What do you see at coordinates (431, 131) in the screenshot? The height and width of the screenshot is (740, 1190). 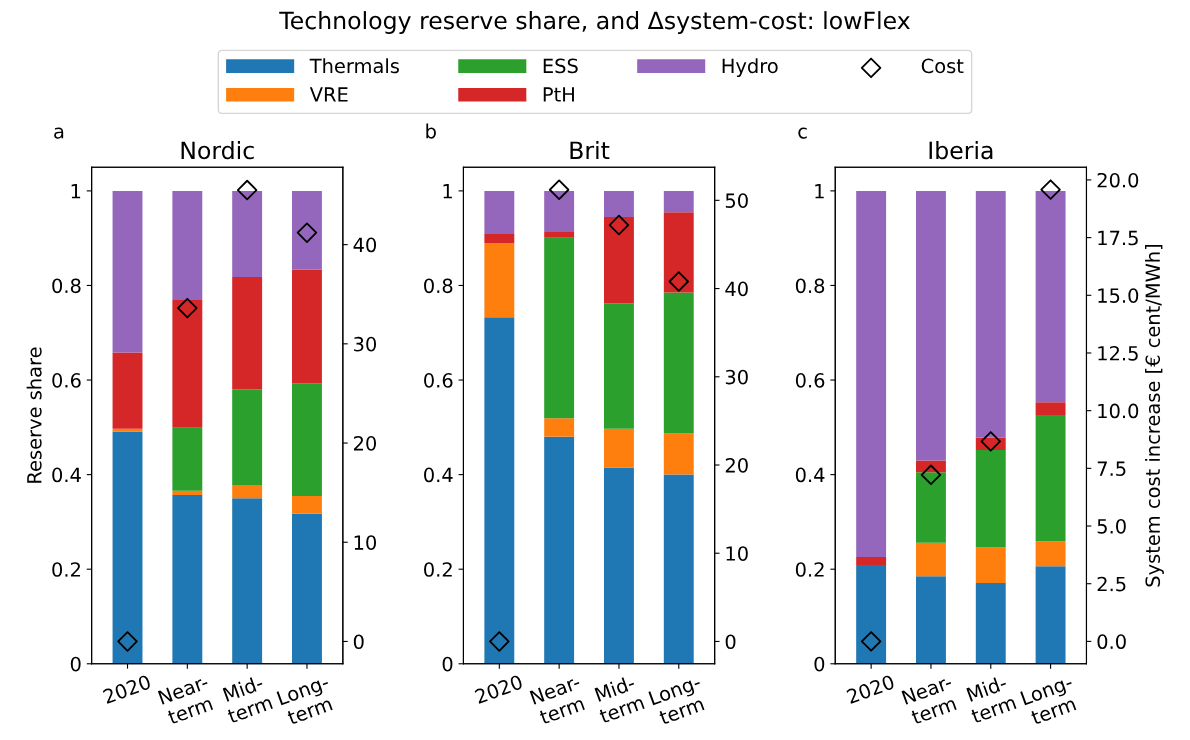 I see `text: b` at bounding box center [431, 131].